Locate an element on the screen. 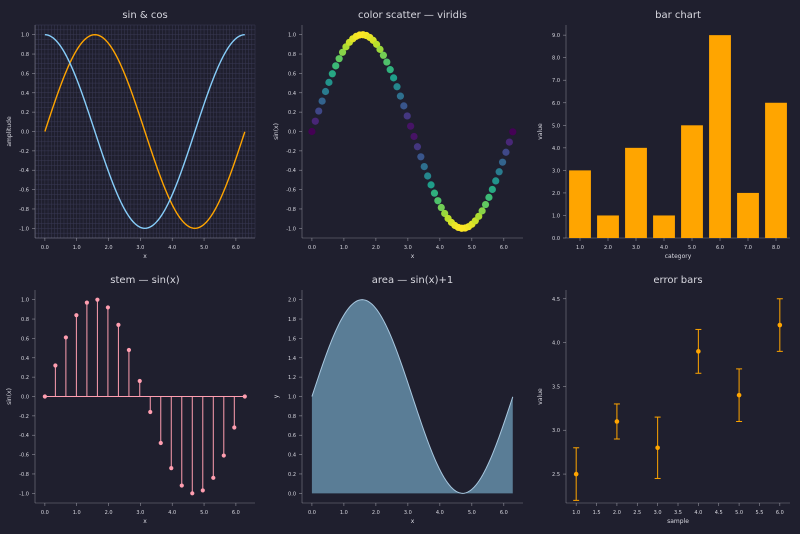  chart-title: sin & cos is located at coordinates (144, 15).